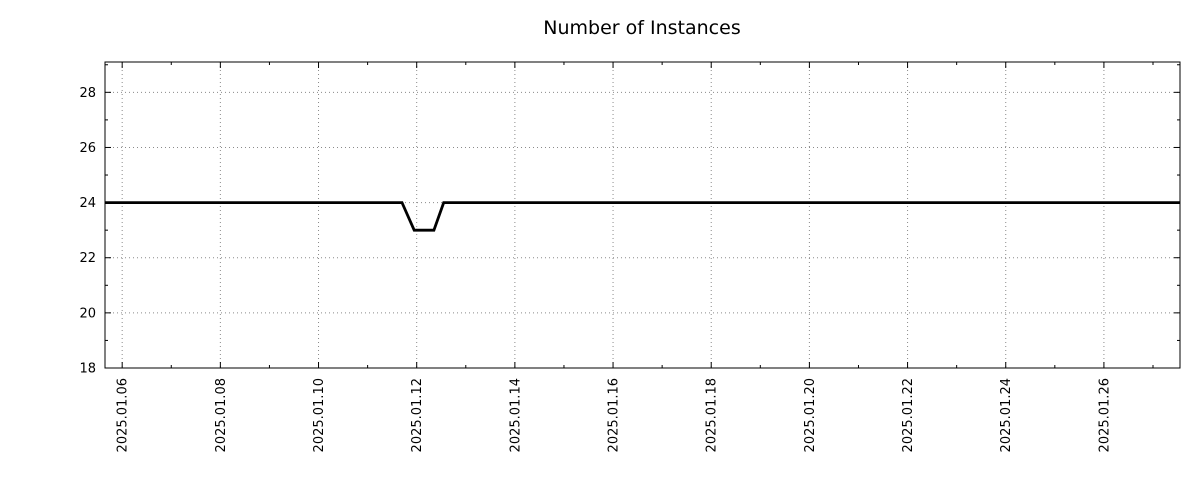 The image size is (1200, 500). Describe the element at coordinates (87, 313) in the screenshot. I see `y-axis-label: 20` at that location.